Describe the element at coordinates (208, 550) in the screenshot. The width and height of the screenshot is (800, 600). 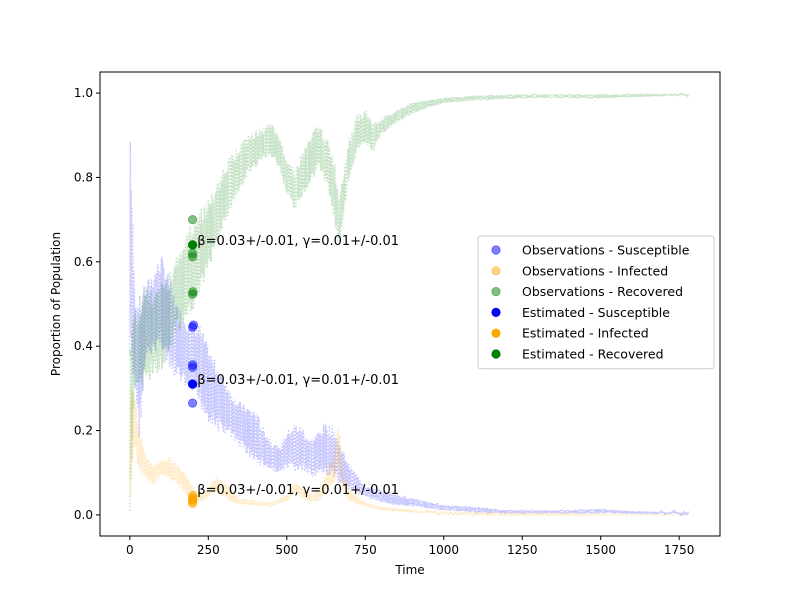
I see `x-tick-label-1: 250` at that location.